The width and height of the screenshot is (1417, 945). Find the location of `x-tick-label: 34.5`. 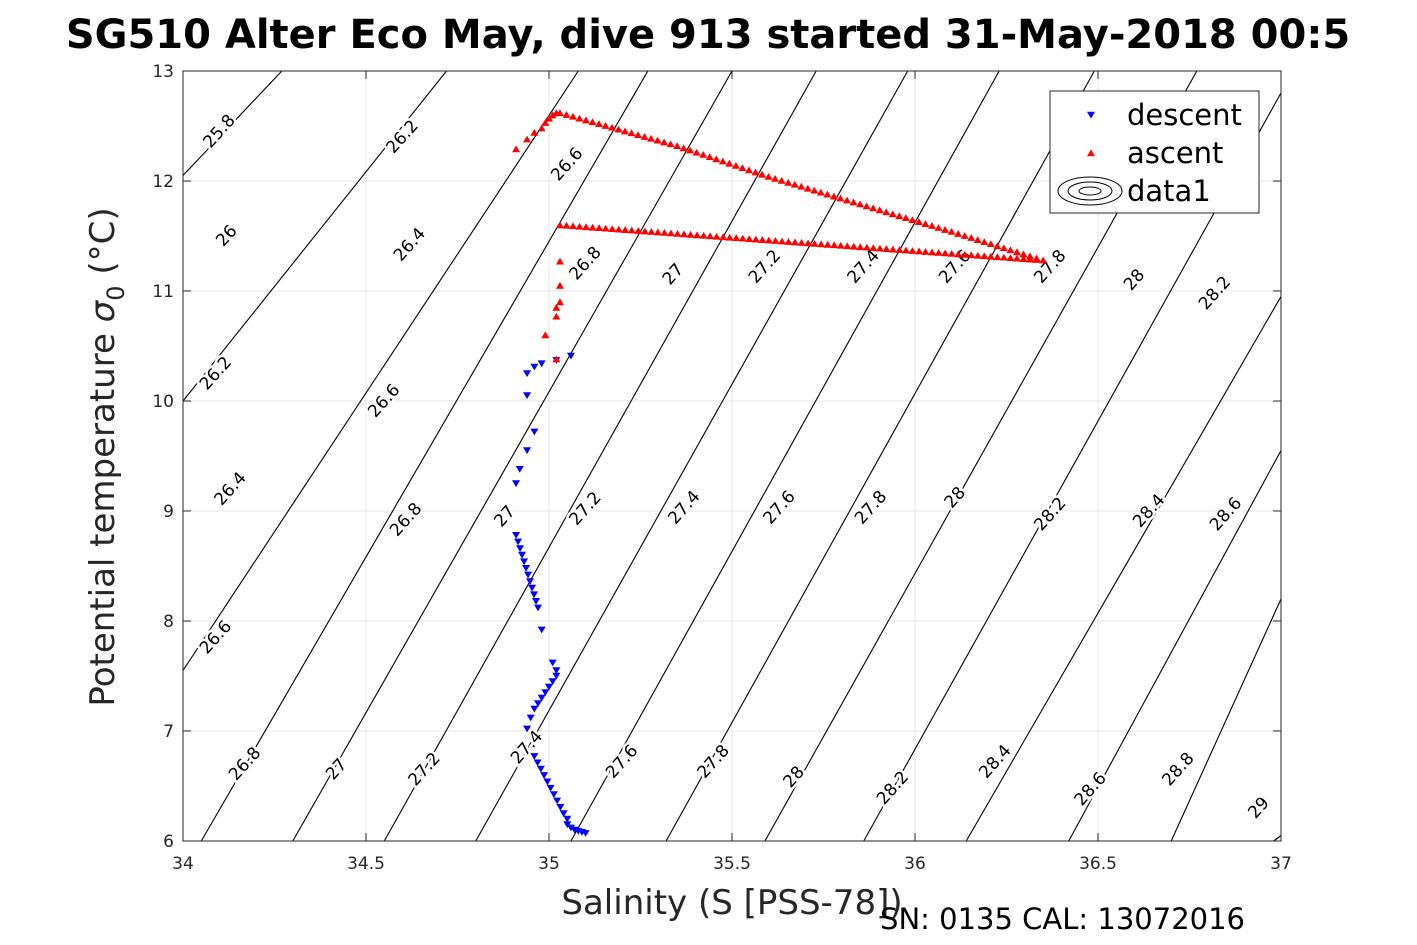

x-tick-label: 34.5 is located at coordinates (366, 864).